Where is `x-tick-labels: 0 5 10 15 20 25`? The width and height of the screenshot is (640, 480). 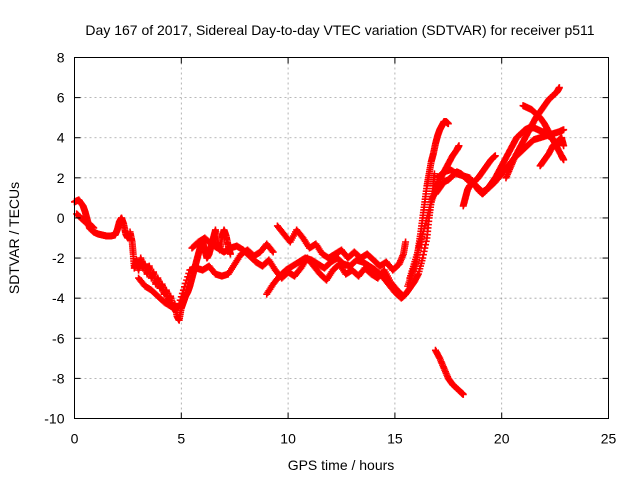
x-tick-labels: 0 5 10 15 20 25 is located at coordinates (344, 439).